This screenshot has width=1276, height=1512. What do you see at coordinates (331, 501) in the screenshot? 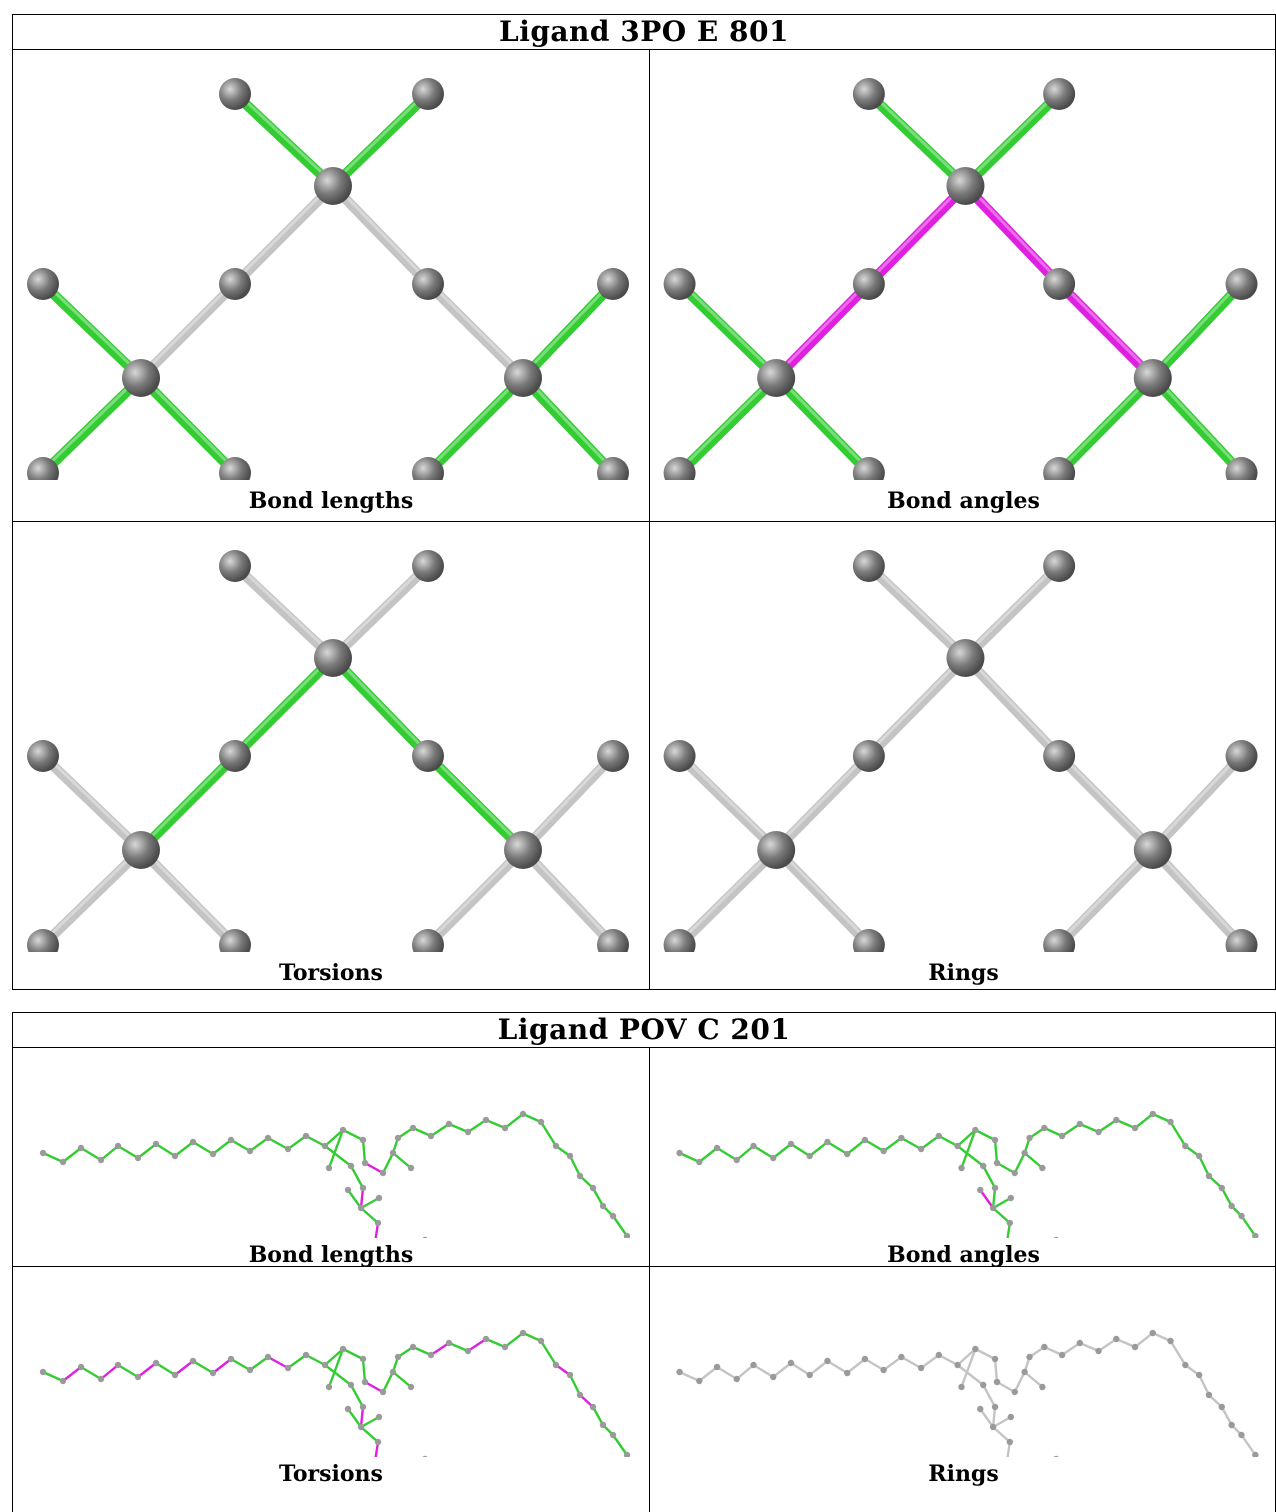
I see `panel-caption: Bond lengths` at bounding box center [331, 501].